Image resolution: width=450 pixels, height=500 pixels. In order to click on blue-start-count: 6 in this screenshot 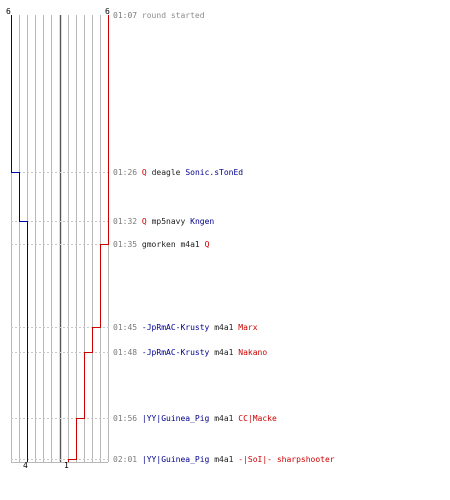, I will do `click(8, 11)`.